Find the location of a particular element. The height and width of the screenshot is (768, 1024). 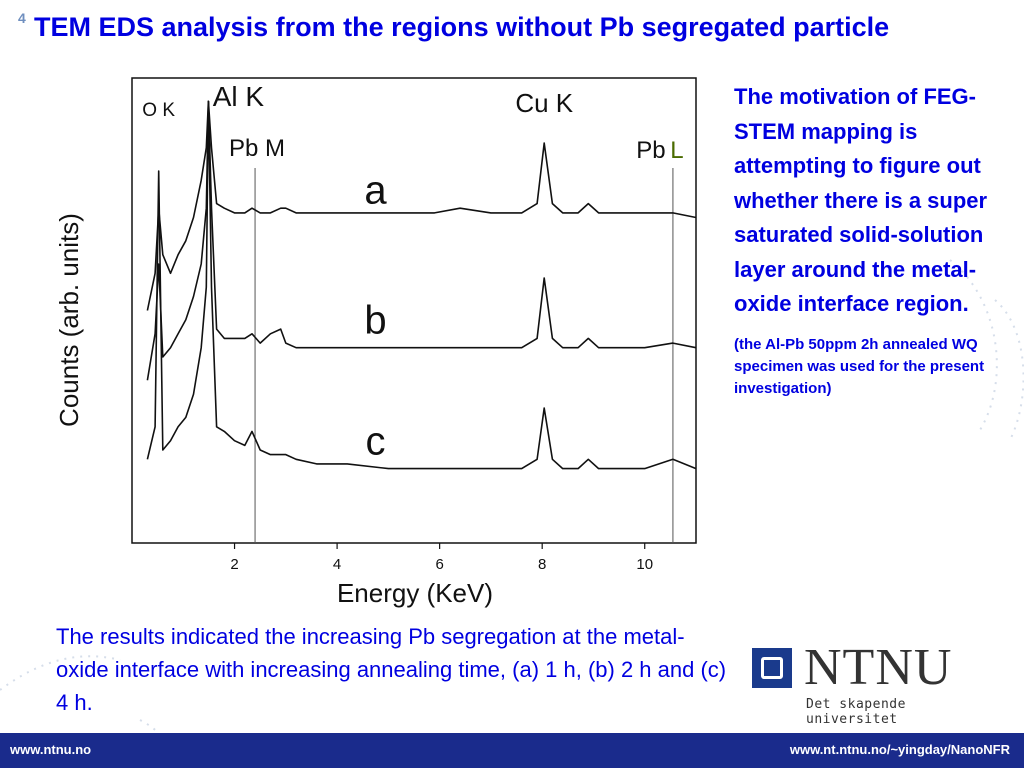

series-label-a: a is located at coordinates (375, 191).